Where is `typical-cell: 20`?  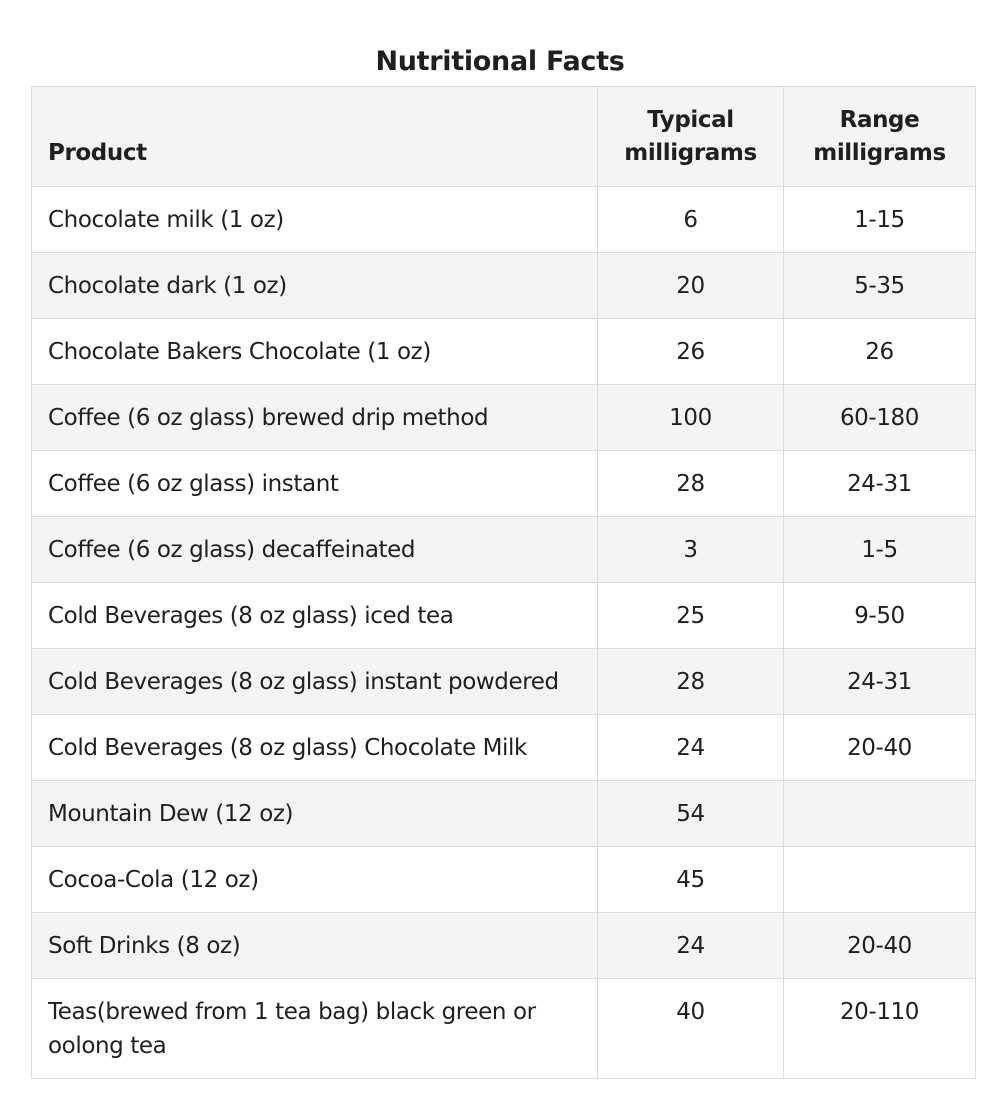 typical-cell: 20 is located at coordinates (690, 285).